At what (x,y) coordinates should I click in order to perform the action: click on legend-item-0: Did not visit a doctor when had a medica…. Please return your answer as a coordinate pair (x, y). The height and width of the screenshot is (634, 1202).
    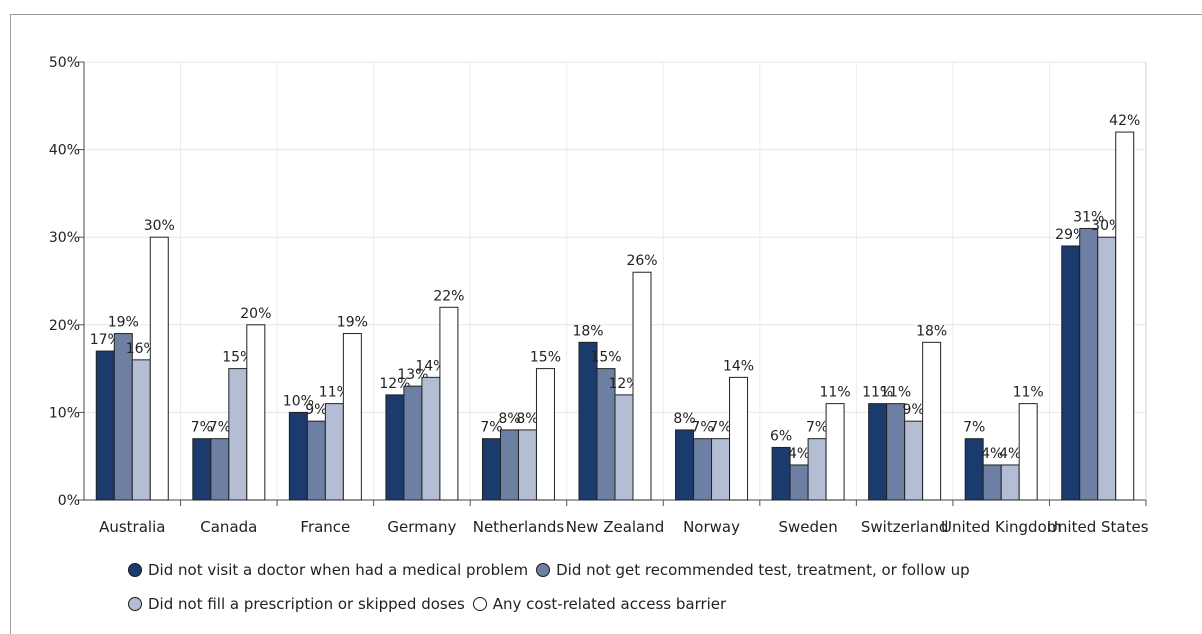
    Looking at the image, I should click on (328, 570).